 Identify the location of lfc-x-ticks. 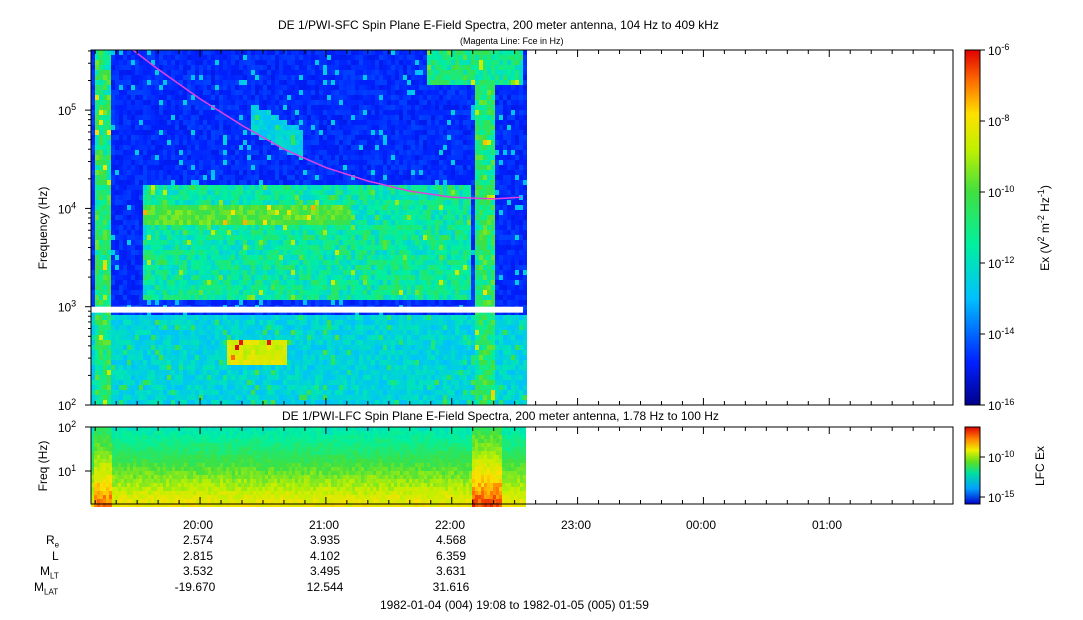
(514, 465).